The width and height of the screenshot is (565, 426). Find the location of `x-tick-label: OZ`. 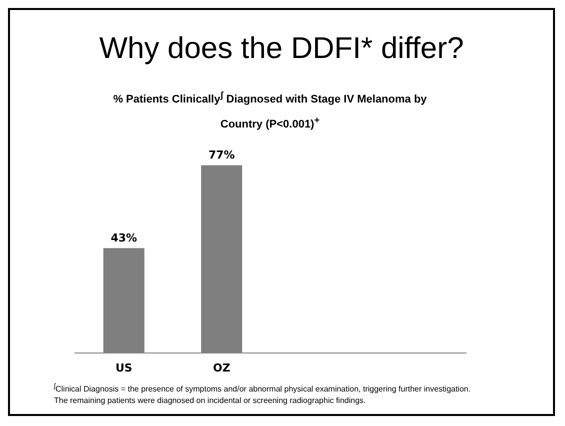

x-tick-label: OZ is located at coordinates (221, 367).